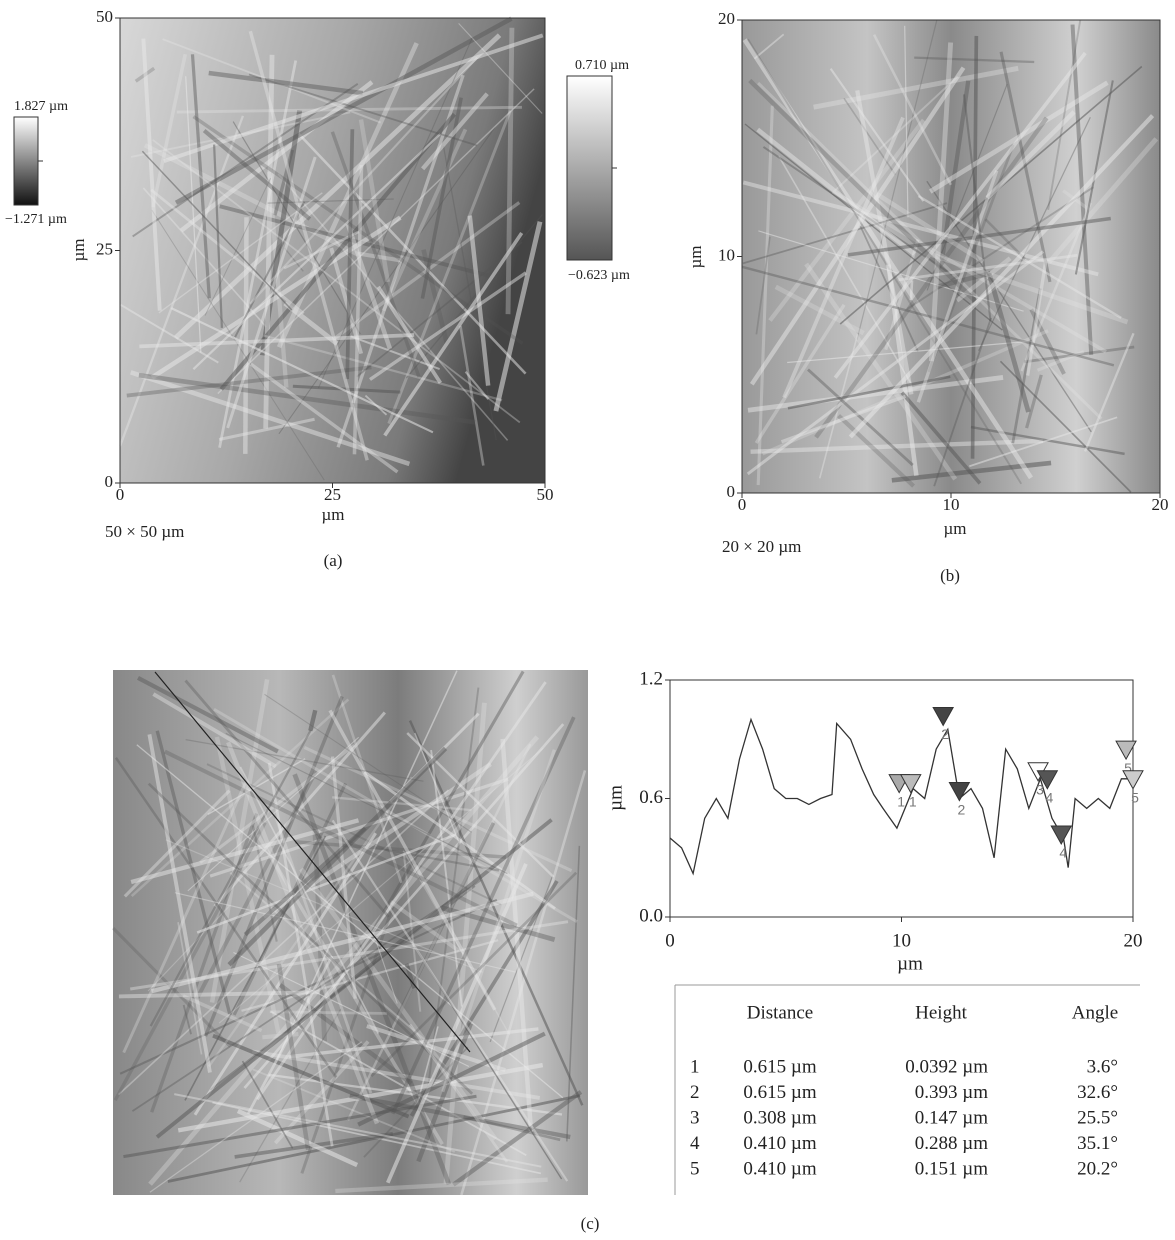 The image size is (1175, 1240). I want to click on table-cell: 0.0392 µm, so click(946, 1066).